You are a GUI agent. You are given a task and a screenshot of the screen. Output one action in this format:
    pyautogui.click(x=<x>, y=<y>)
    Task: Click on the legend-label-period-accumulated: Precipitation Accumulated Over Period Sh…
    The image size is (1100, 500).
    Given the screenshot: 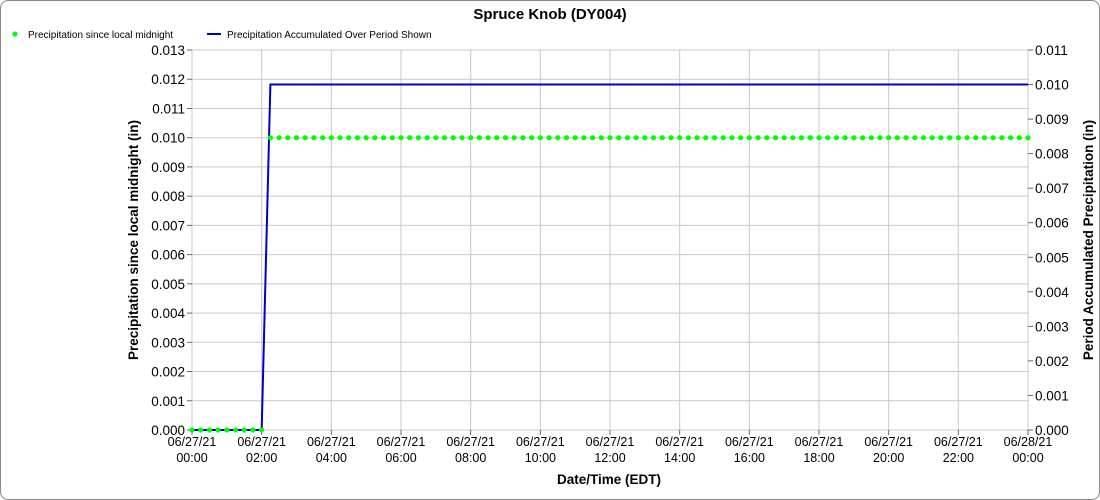 What is the action you would take?
    pyautogui.click(x=329, y=35)
    